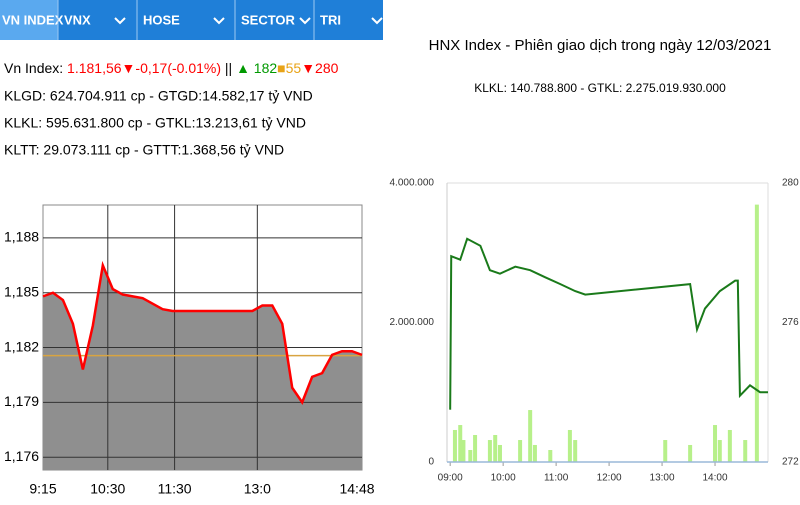 This screenshot has width=800, height=505. What do you see at coordinates (790, 322) in the screenshot?
I see `y2-tick-label: 276` at bounding box center [790, 322].